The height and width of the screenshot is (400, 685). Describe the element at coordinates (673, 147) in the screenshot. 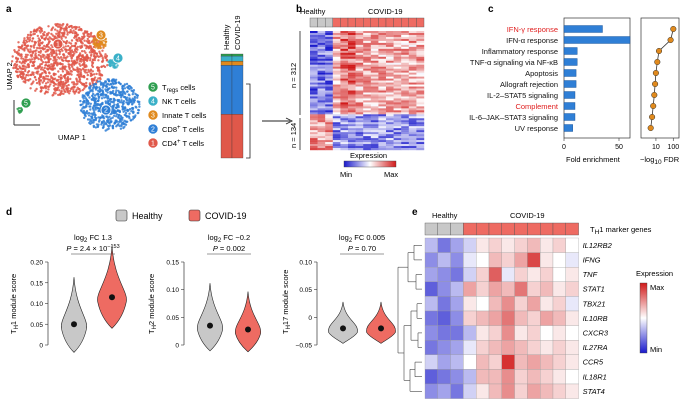

I see `tick-label: 100` at that location.